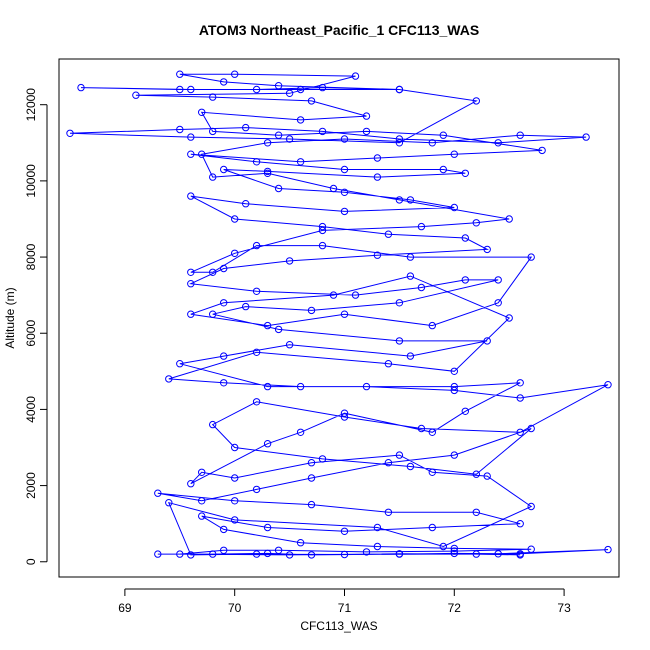  What do you see at coordinates (31, 409) in the screenshot?
I see `y-tick-label: 4000` at bounding box center [31, 409].